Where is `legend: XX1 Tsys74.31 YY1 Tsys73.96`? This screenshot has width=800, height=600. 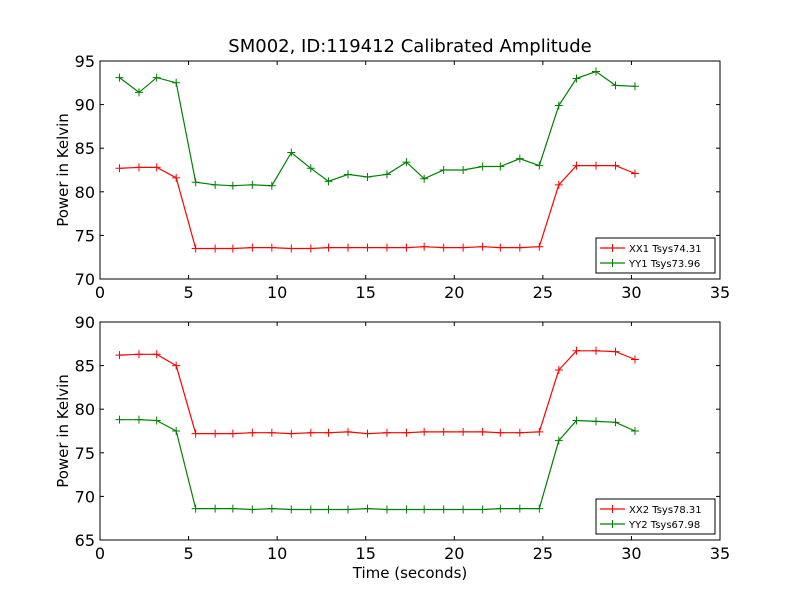 legend: XX1 Tsys74.31 YY1 Tsys73.96 is located at coordinates (655, 255).